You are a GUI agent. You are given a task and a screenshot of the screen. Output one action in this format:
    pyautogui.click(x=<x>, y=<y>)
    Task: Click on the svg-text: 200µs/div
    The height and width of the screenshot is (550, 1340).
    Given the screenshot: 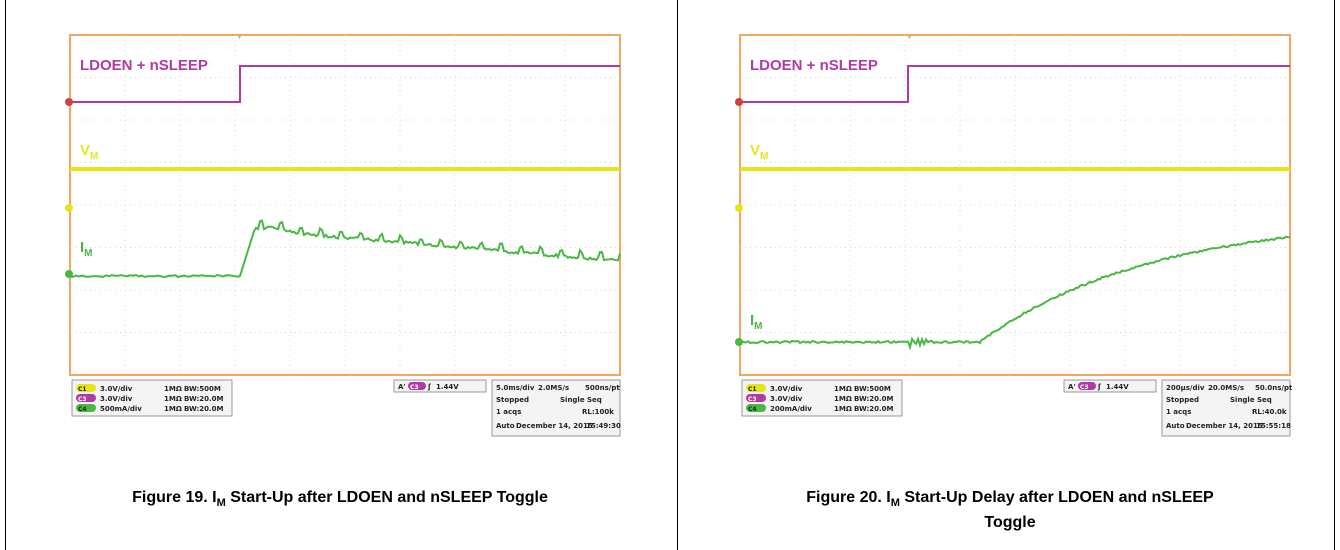 What is the action you would take?
    pyautogui.click(x=1185, y=388)
    